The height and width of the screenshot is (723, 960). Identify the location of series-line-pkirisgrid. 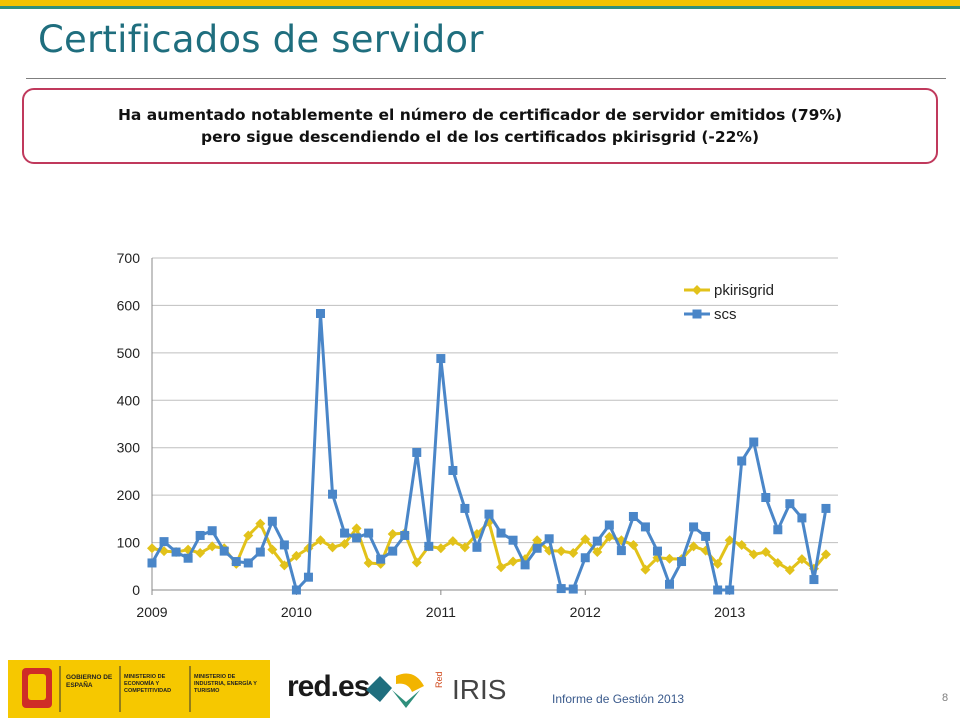
(489, 546).